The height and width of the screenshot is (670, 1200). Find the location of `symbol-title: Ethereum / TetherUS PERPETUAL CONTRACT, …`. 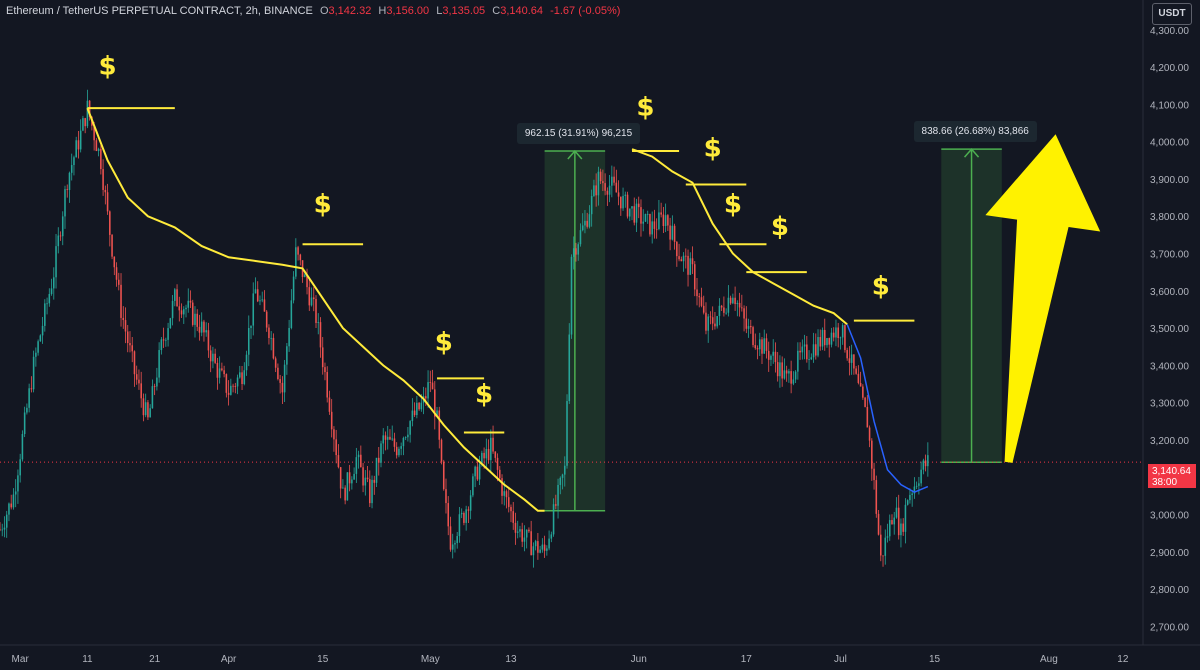

symbol-title: Ethereum / TetherUS PERPETUAL CONTRACT, … is located at coordinates (159, 11).